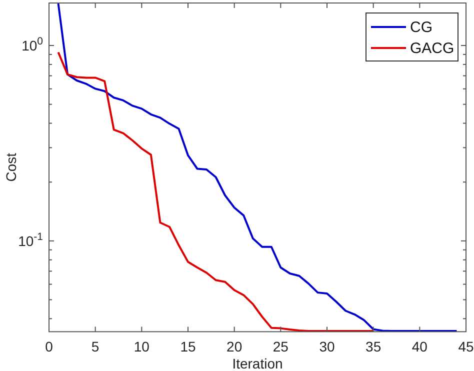 The height and width of the screenshot is (371, 474). What do you see at coordinates (33, 44) in the screenshot?
I see `y-tick-label: 10$^{0}$` at bounding box center [33, 44].